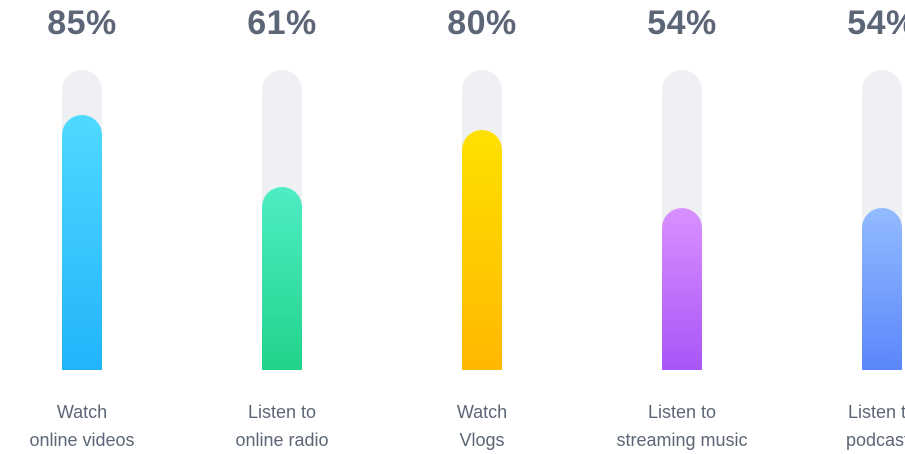 Image resolution: width=905 pixels, height=454 pixels. I want to click on category-label: Listen to online radio, so click(282, 426).